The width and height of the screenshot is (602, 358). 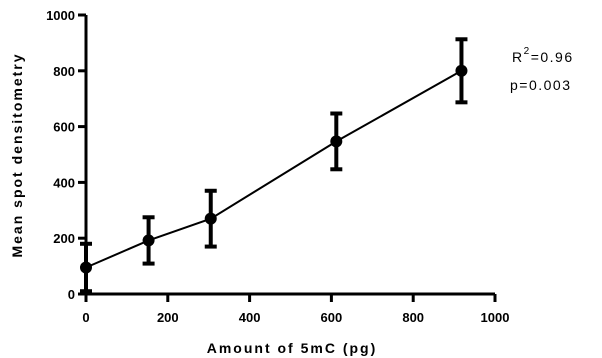 What do you see at coordinates (168, 317) in the screenshot?
I see `x-tick-label: 200` at bounding box center [168, 317].